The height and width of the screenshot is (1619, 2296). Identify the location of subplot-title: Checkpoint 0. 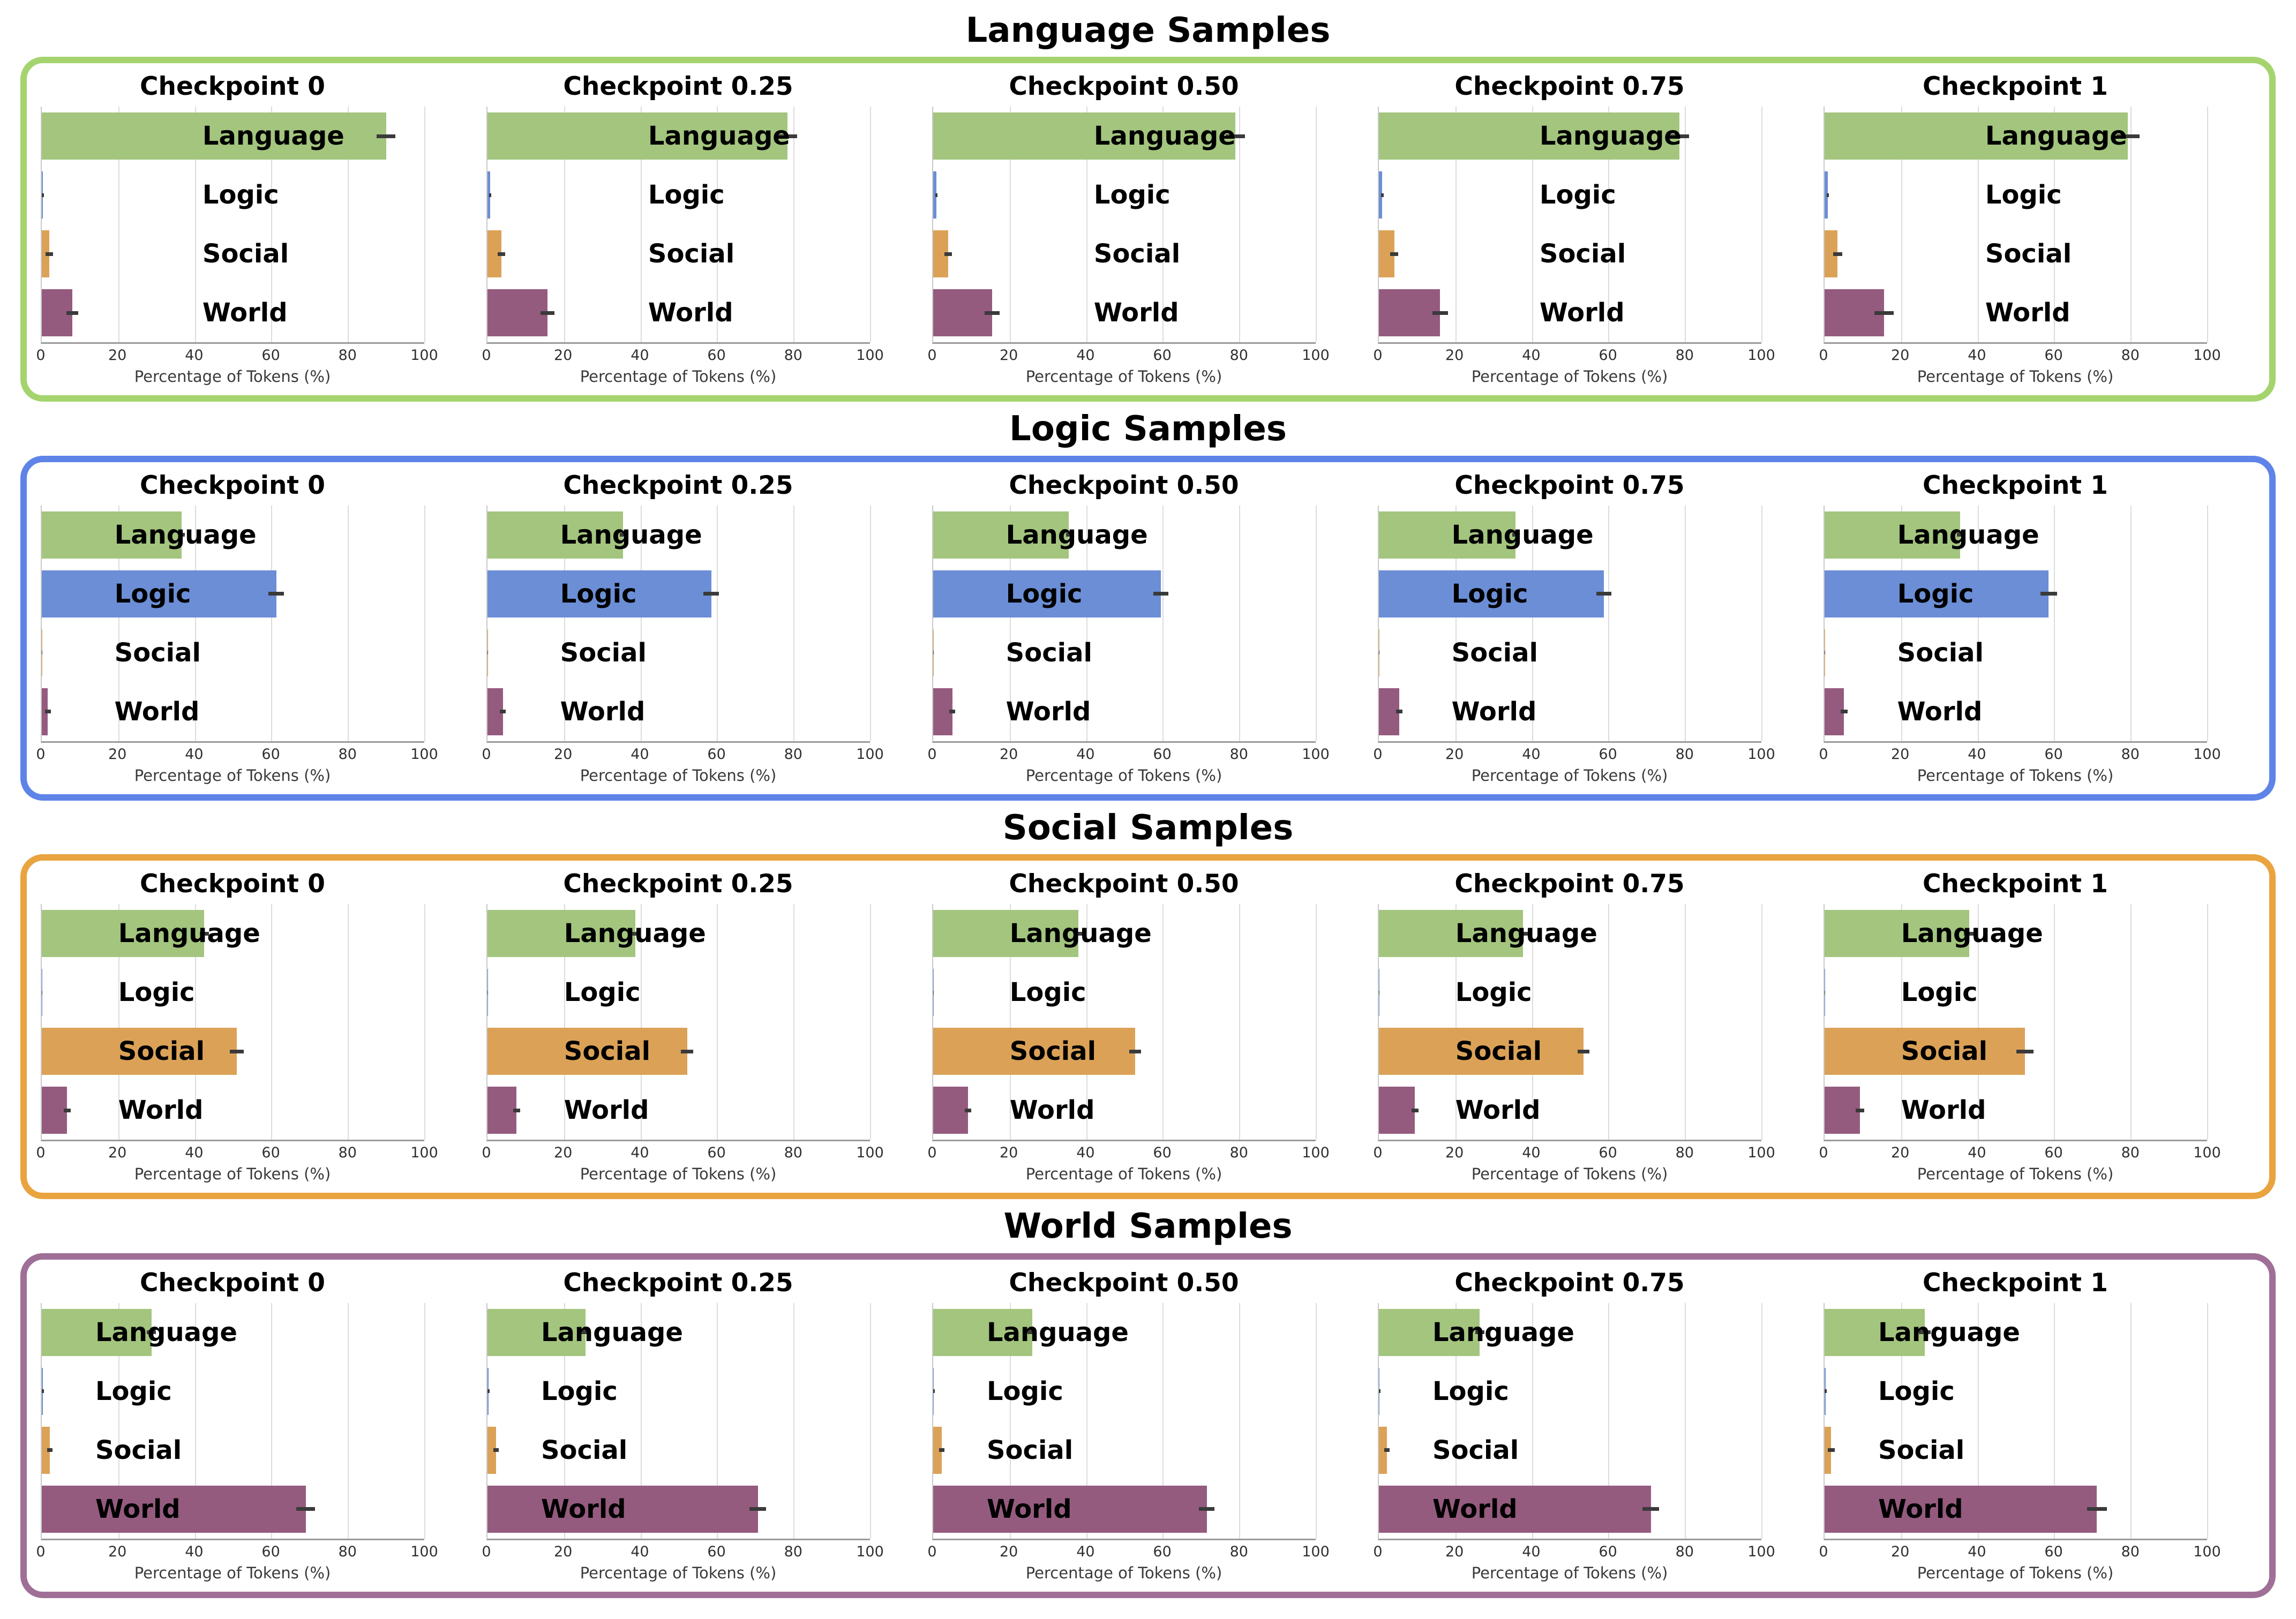
(232, 884).